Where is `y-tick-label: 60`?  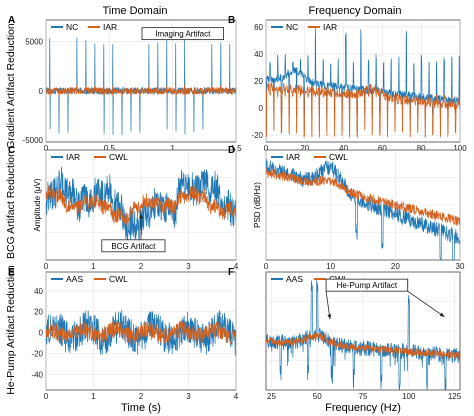 y-tick-label: 60 is located at coordinates (258, 27).